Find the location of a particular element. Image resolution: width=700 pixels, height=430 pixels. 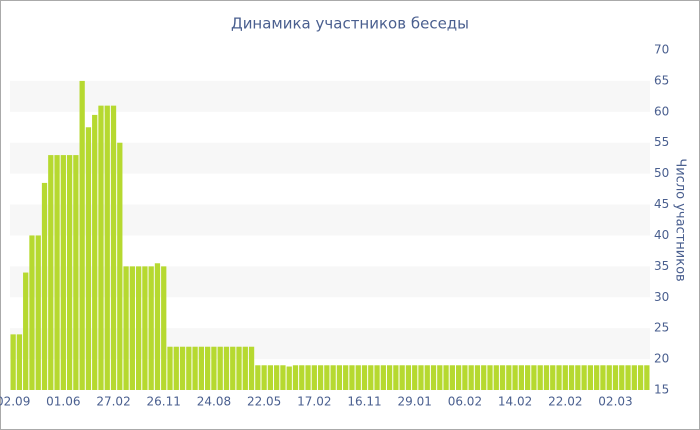

y-tick-label: 40 is located at coordinates (661, 235).